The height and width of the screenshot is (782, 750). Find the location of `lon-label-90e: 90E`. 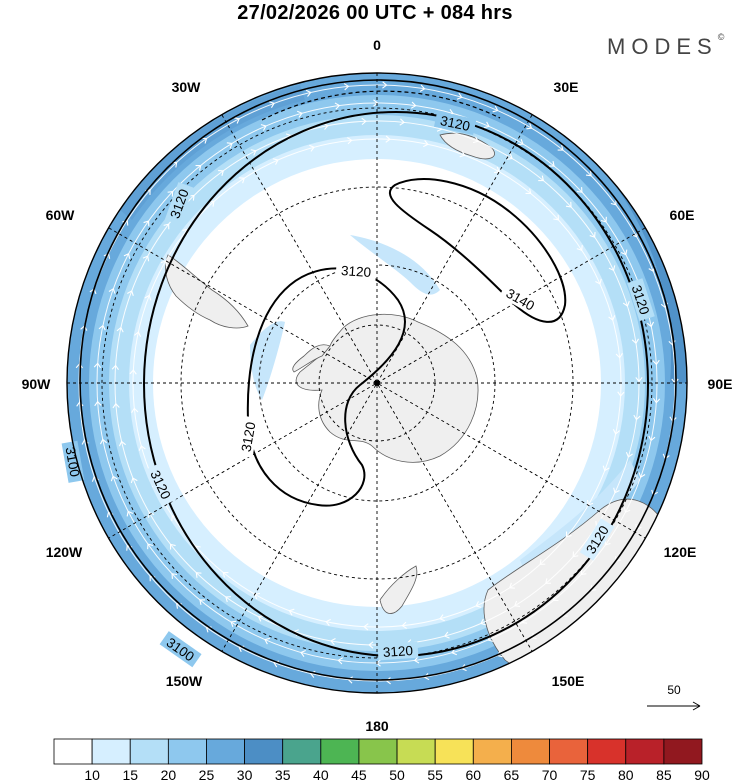

lon-label-90e: 90E is located at coordinates (720, 384).